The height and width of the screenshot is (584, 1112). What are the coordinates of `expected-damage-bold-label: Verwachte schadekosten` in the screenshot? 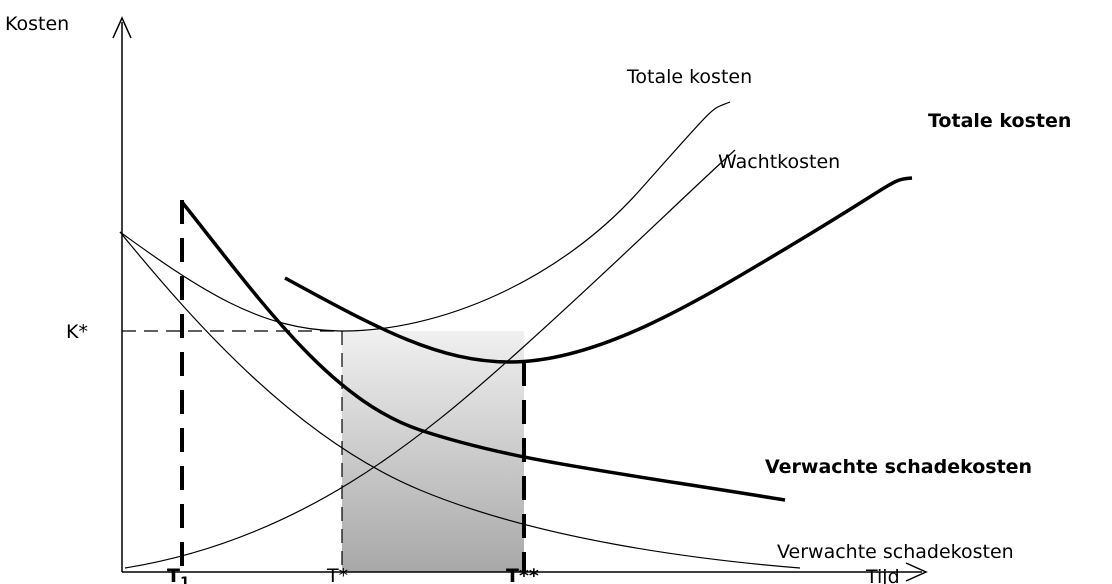 It's located at (898, 467).